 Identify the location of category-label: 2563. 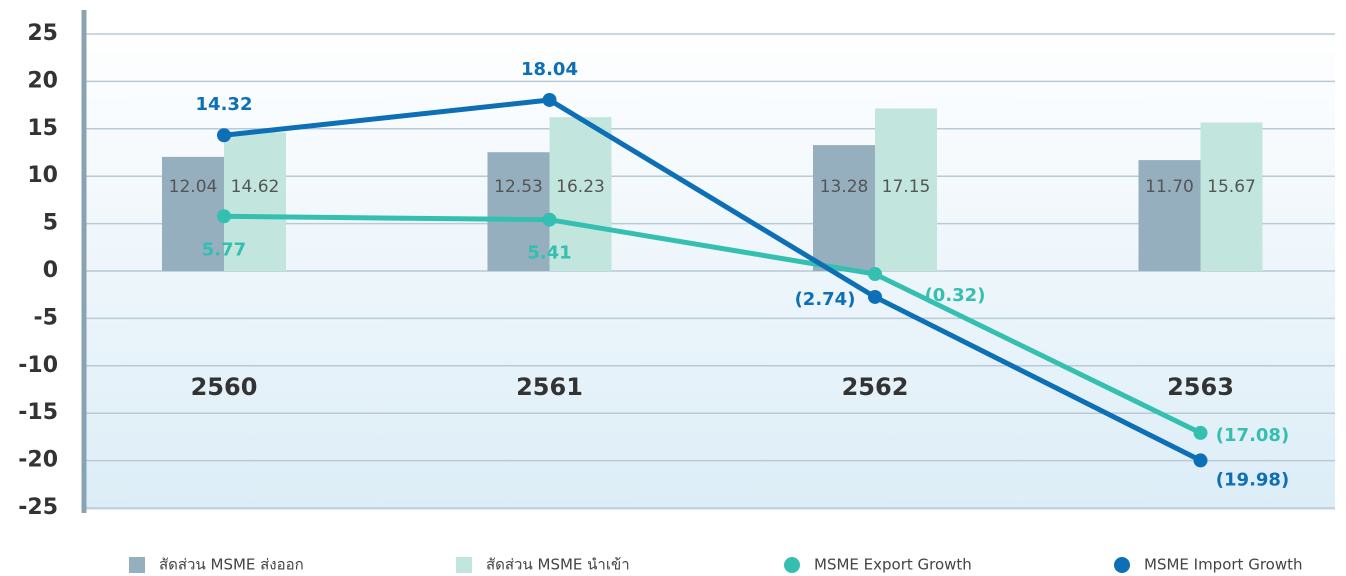
(1200, 387).